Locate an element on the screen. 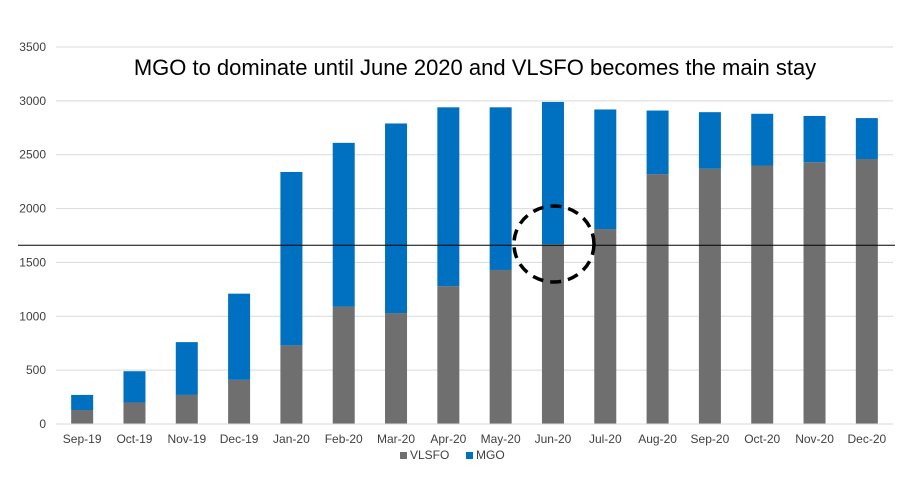 The height and width of the screenshot is (486, 912). y-tick-label: 0 is located at coordinates (42, 424).